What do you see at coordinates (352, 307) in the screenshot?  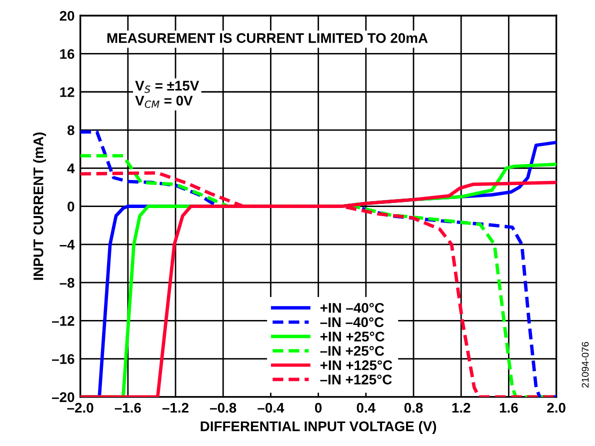 I see `legend-label: +IN –40°C` at bounding box center [352, 307].